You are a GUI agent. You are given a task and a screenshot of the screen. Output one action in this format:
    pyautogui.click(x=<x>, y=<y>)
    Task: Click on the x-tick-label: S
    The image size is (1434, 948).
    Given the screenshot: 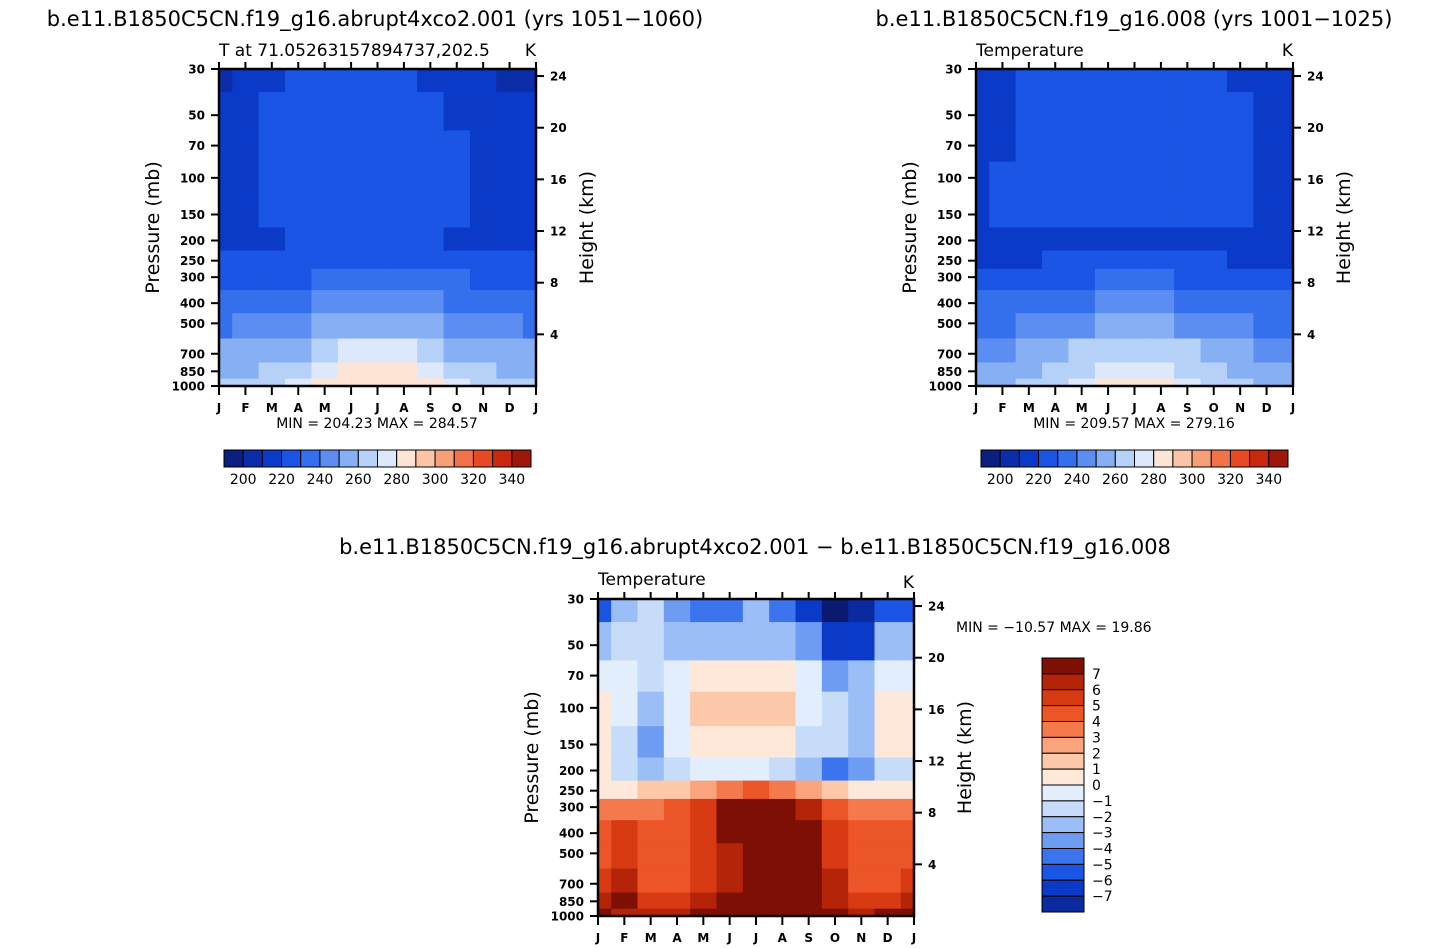 What is the action you would take?
    pyautogui.click(x=430, y=408)
    